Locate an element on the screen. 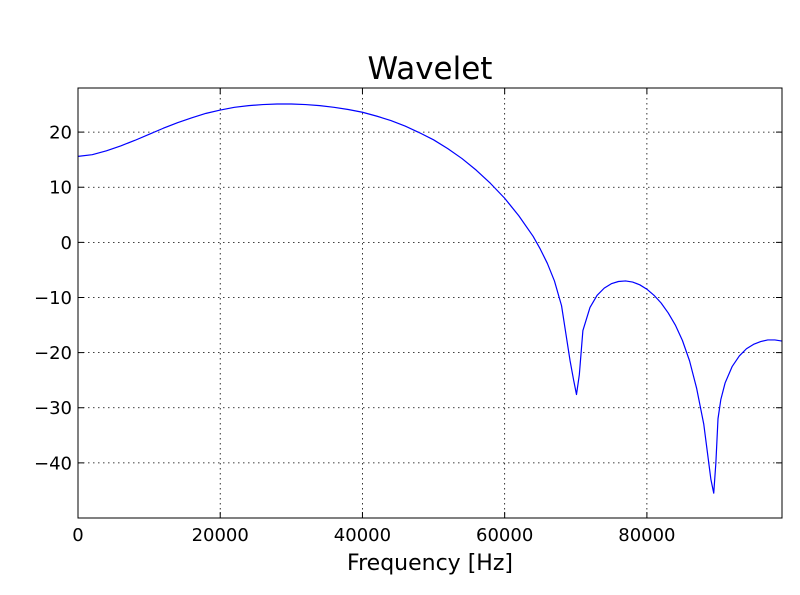 Image resolution: width=800 pixels, height=595 pixels. x-tick-label: 80000 is located at coordinates (646, 535).